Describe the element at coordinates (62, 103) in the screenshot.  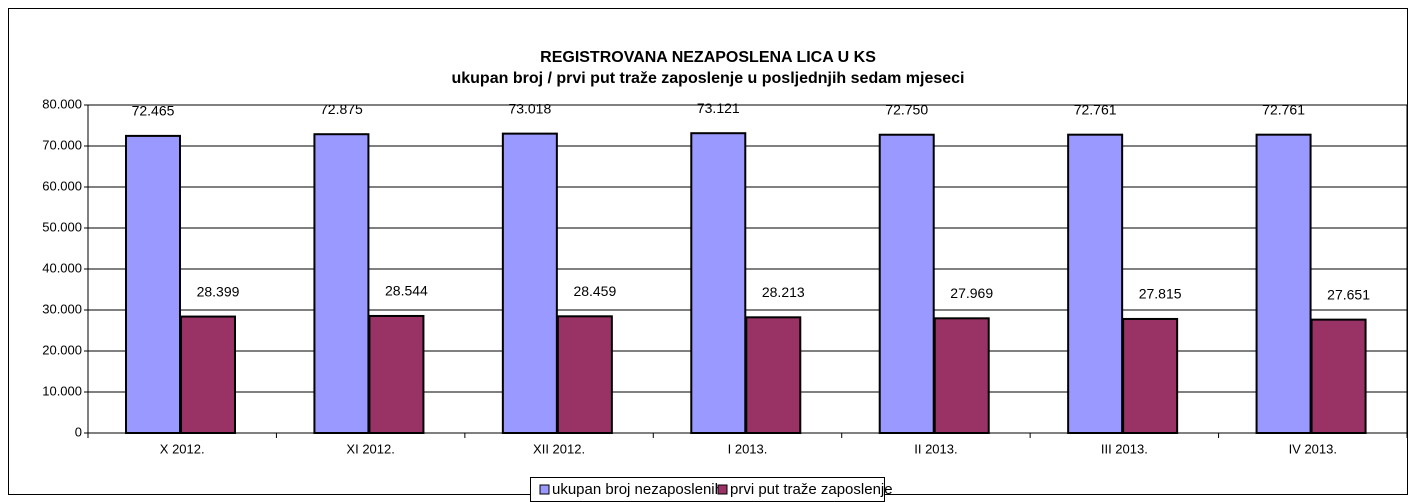
I see `y-tick-label: 80.000` at that location.